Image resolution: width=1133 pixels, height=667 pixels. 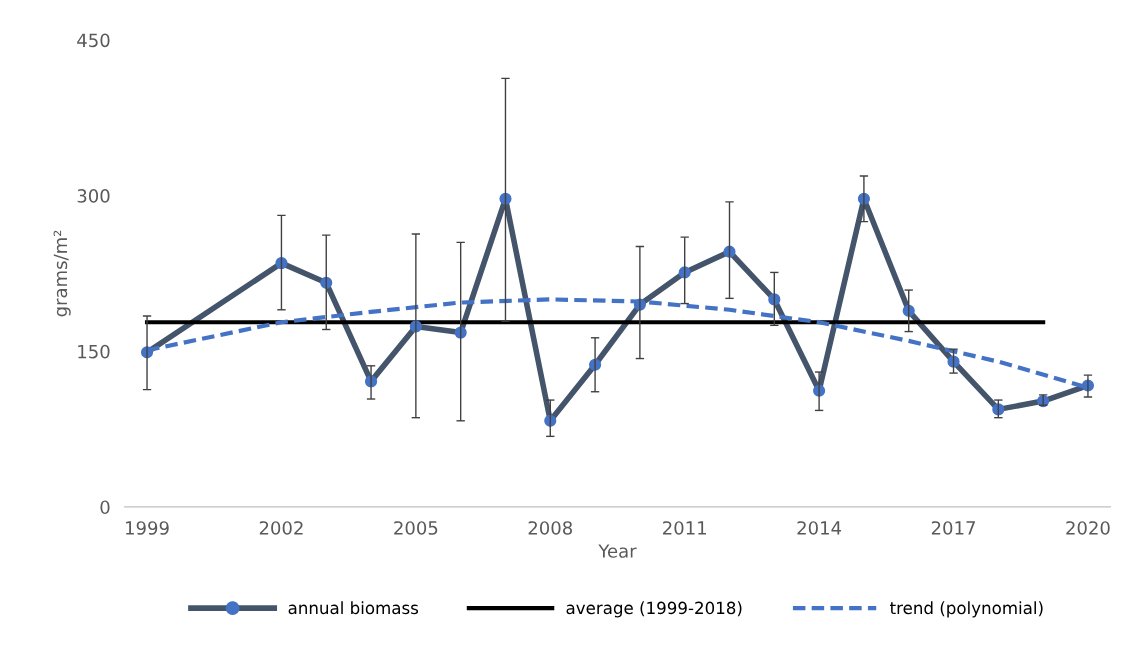 What do you see at coordinates (93, 196) in the screenshot?
I see `y-tick-label: 300` at bounding box center [93, 196].